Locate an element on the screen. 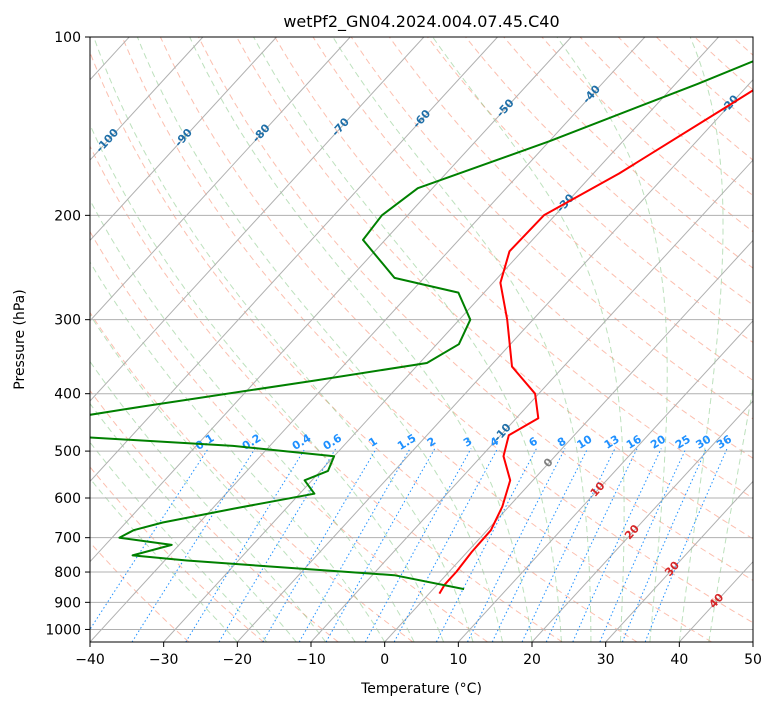 Image resolution: width=775 pixels, height=708 pixels. chart-title: wetPf2_GN04.2024.004.07.45.C40 is located at coordinates (421, 22).